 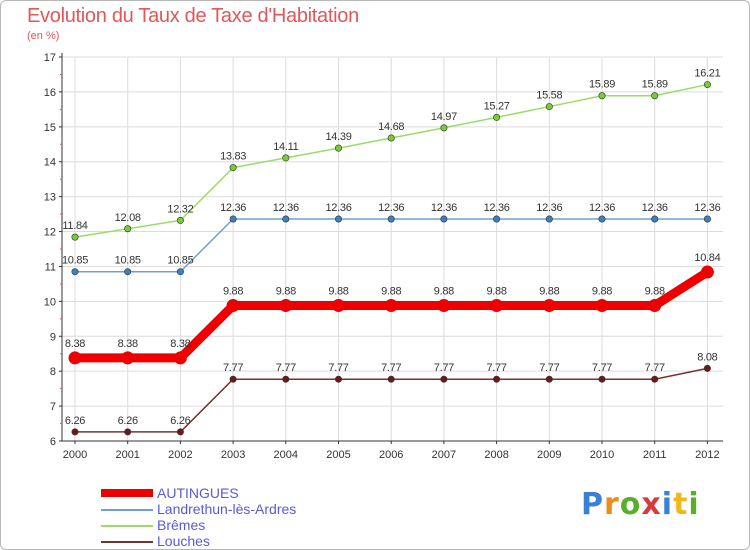 I want to click on y-tick-label: 16, so click(x=50, y=93).